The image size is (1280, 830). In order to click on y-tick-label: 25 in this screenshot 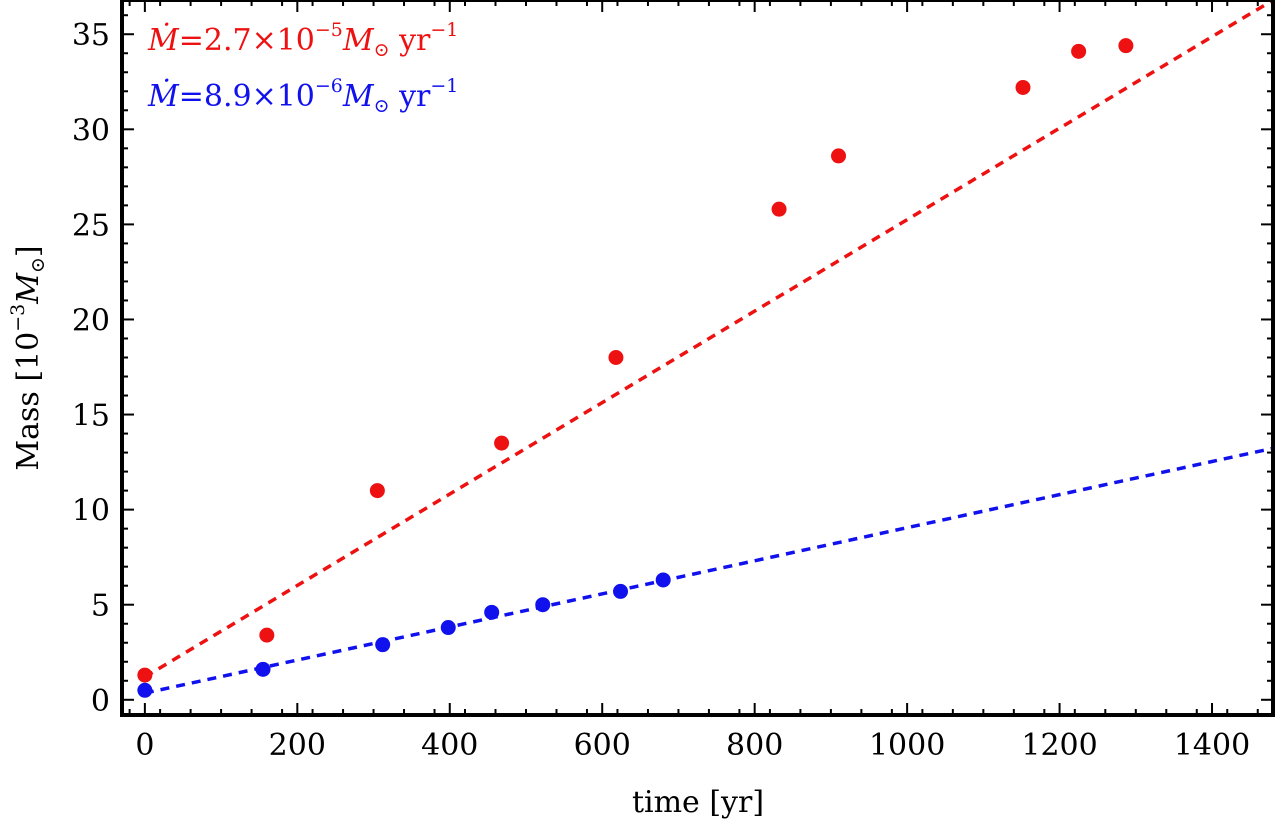, I will do `click(91, 225)`.